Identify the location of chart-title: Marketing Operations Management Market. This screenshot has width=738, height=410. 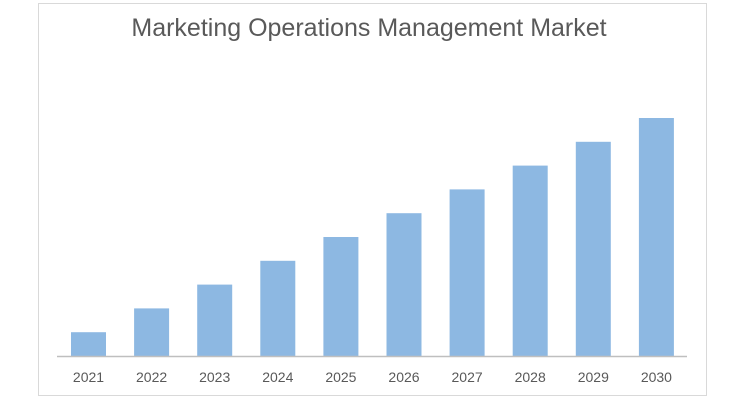
(369, 28).